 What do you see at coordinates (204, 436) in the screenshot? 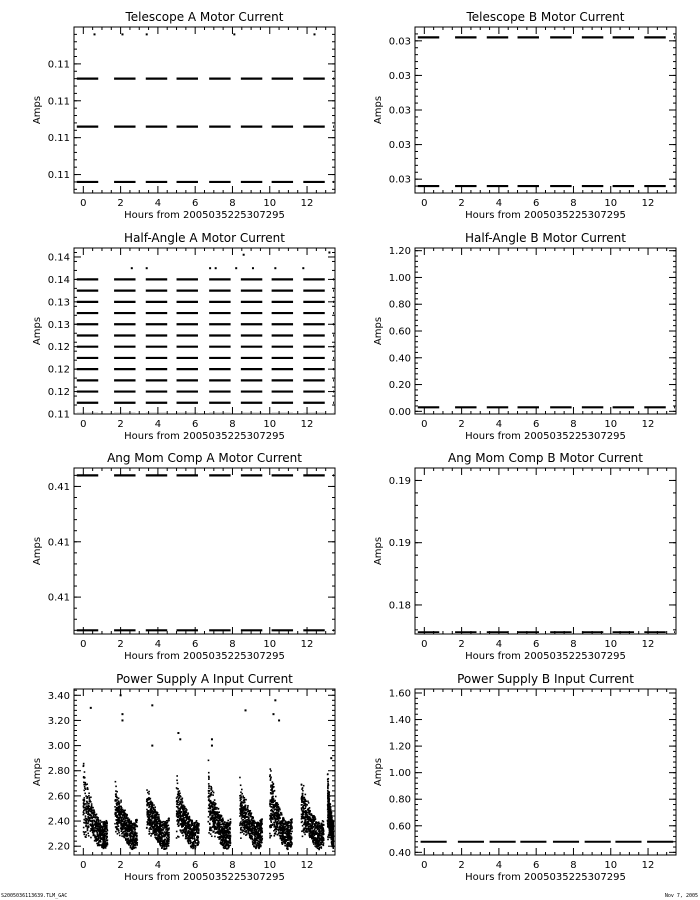
I see `x-axis-label: Hours from 2005035225307295` at bounding box center [204, 436].